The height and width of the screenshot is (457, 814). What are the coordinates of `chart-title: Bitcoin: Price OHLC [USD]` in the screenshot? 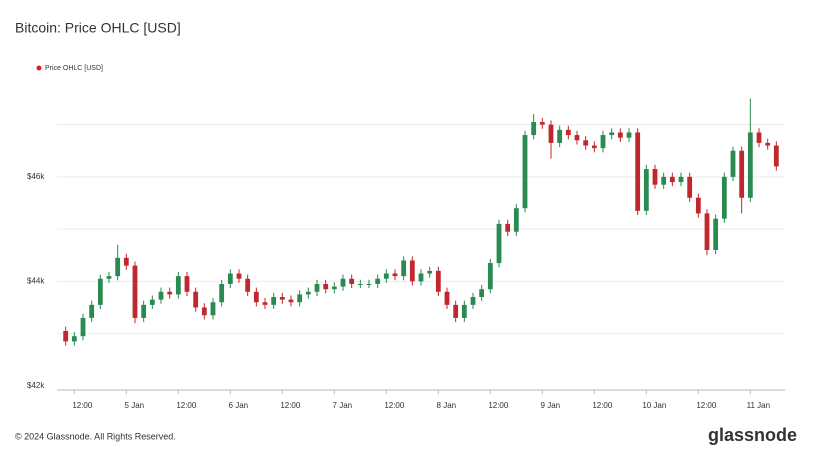 It's located at (98, 28).